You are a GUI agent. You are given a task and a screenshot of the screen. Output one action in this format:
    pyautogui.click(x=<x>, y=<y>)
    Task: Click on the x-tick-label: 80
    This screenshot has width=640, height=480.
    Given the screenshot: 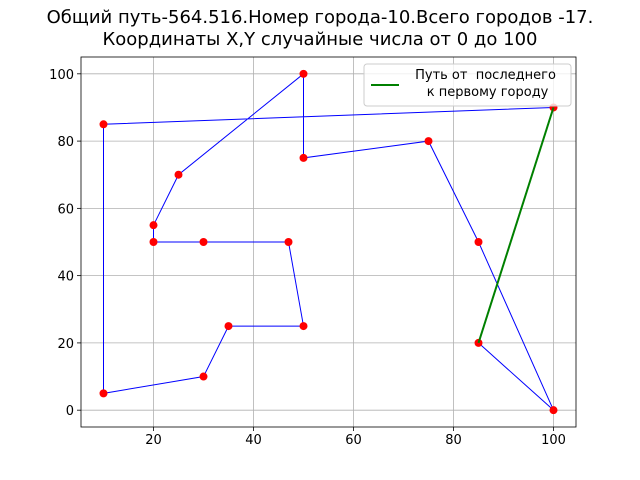 What is the action you would take?
    pyautogui.click(x=453, y=440)
    